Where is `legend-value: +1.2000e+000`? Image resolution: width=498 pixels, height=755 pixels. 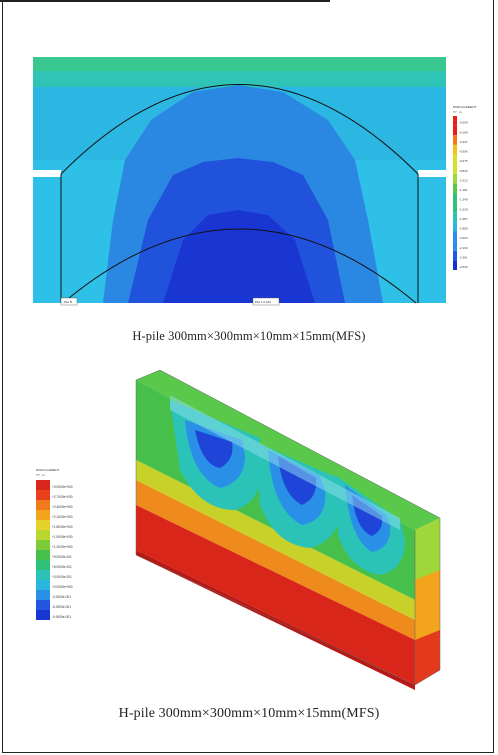 legend-value: +1.2000e+000 is located at coordinates (62, 547).